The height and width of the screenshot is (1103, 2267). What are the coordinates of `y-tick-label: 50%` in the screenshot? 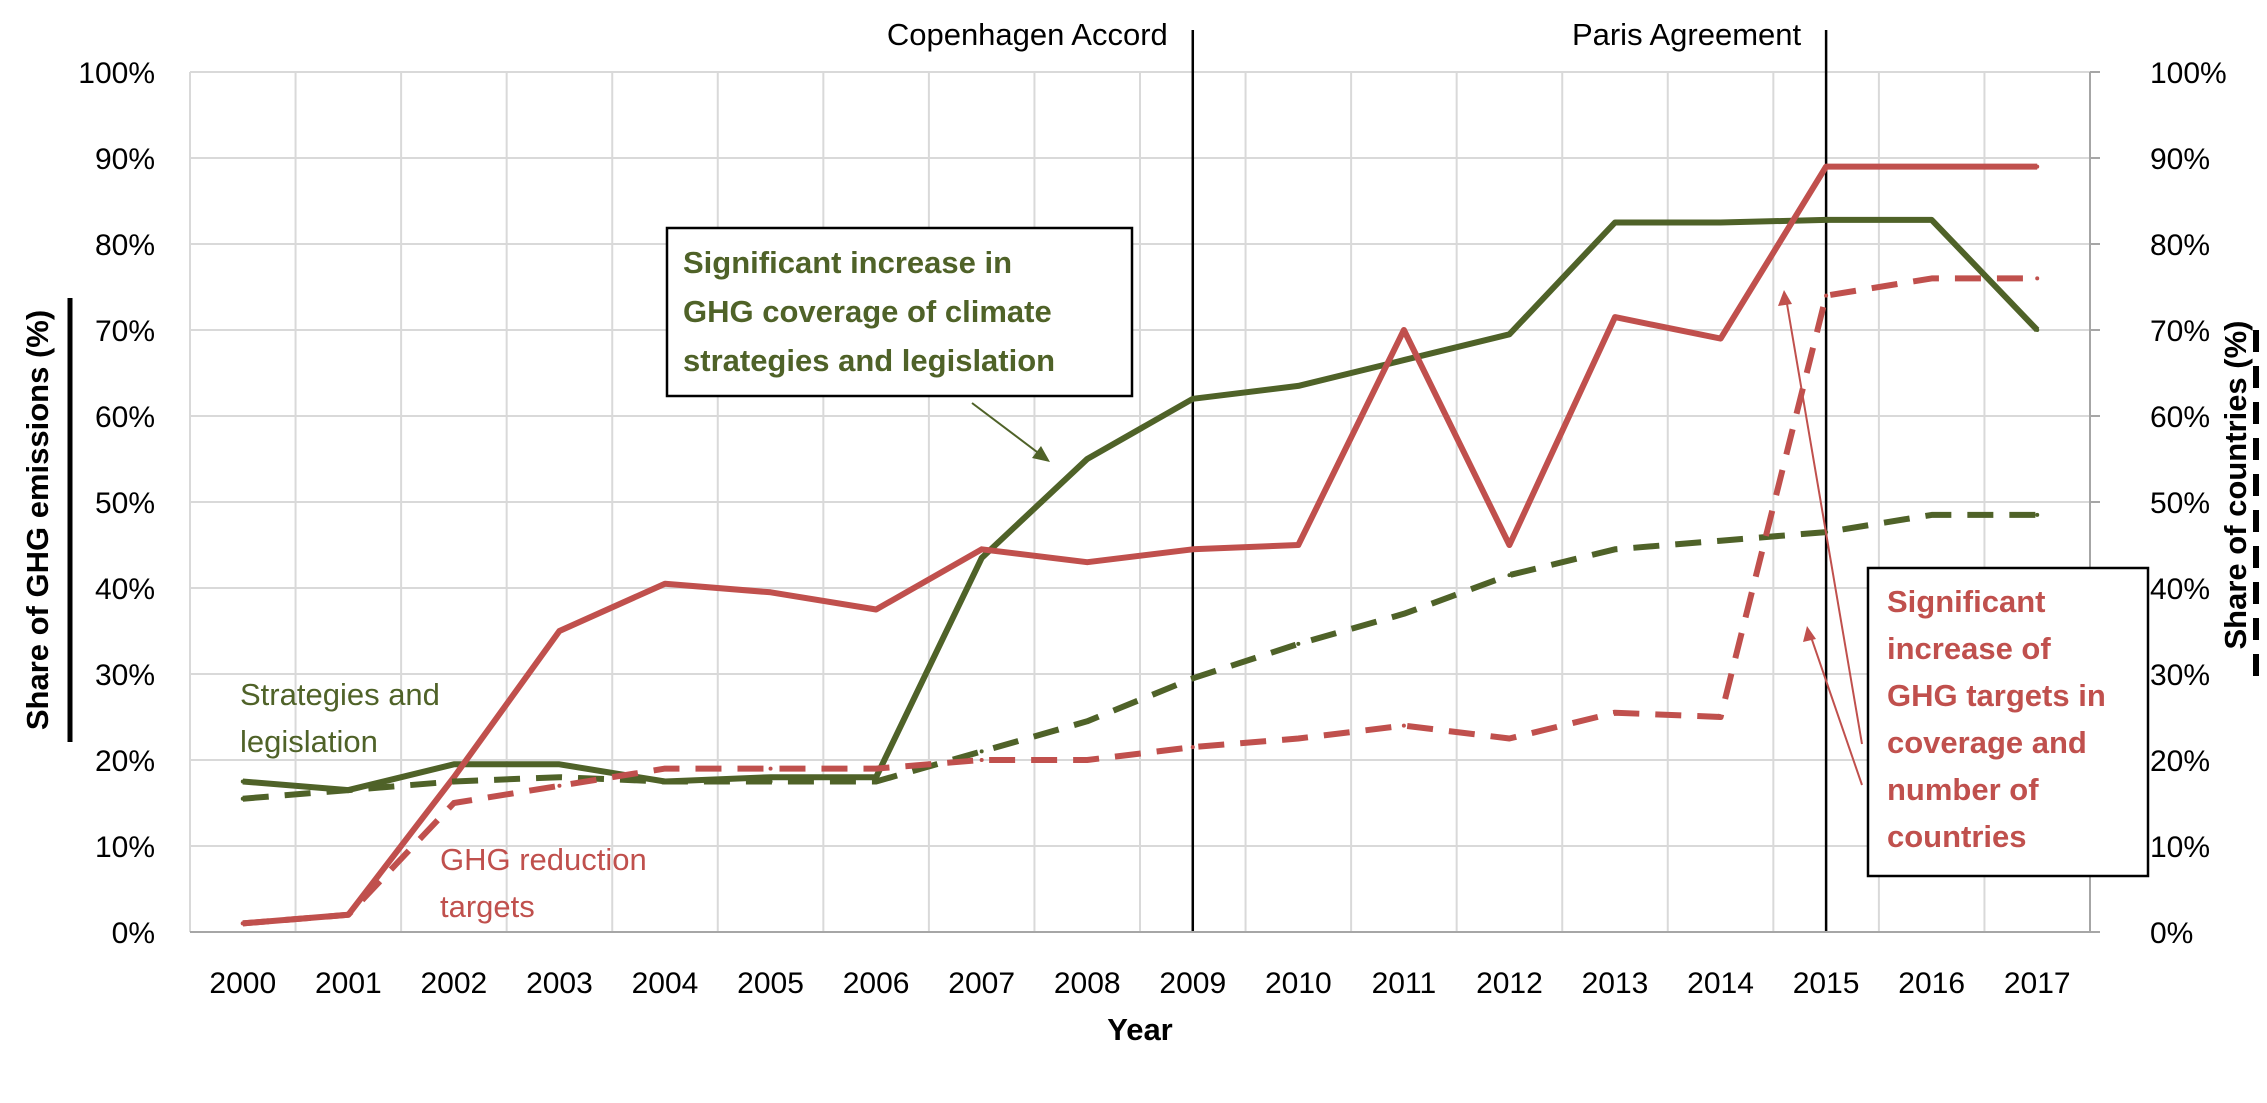 It's located at (125, 503).